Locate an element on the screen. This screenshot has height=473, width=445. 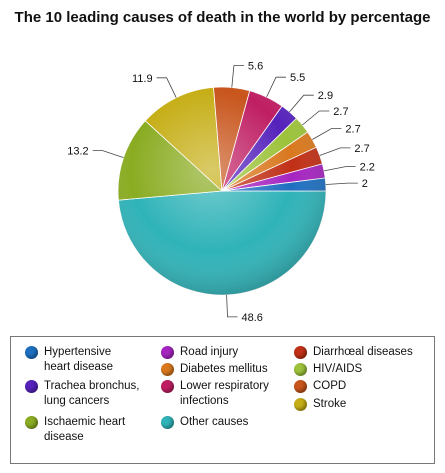
legend-label: Stroke is located at coordinates (330, 404).